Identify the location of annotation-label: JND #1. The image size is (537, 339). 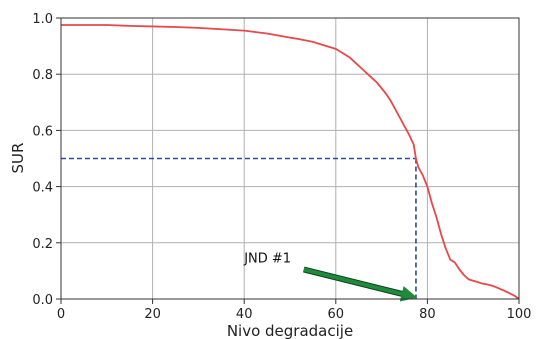
(267, 258).